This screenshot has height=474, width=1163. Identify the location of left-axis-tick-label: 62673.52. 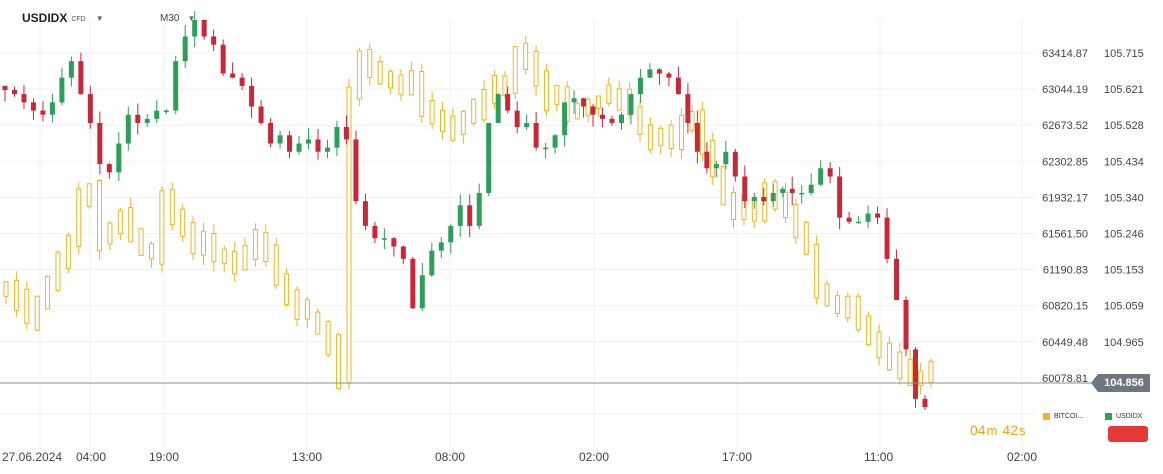
(1065, 126).